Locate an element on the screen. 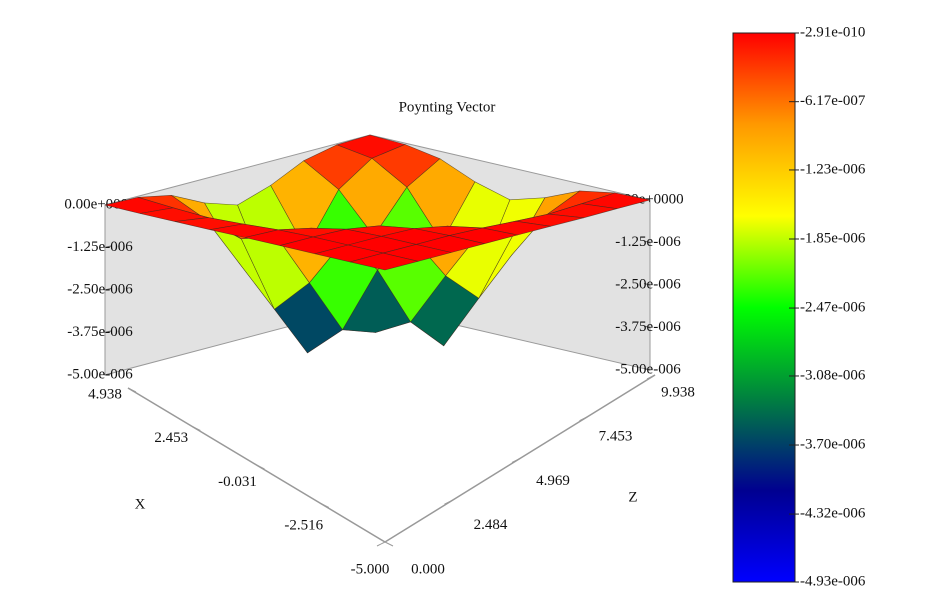 The height and width of the screenshot is (605, 948). colorbar-tick-label: -3.08e-006 is located at coordinates (833, 375).